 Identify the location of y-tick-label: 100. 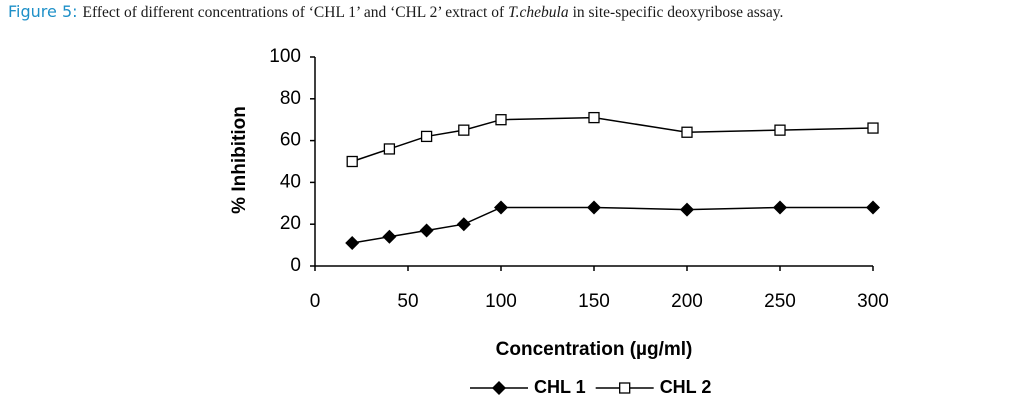
(285, 56).